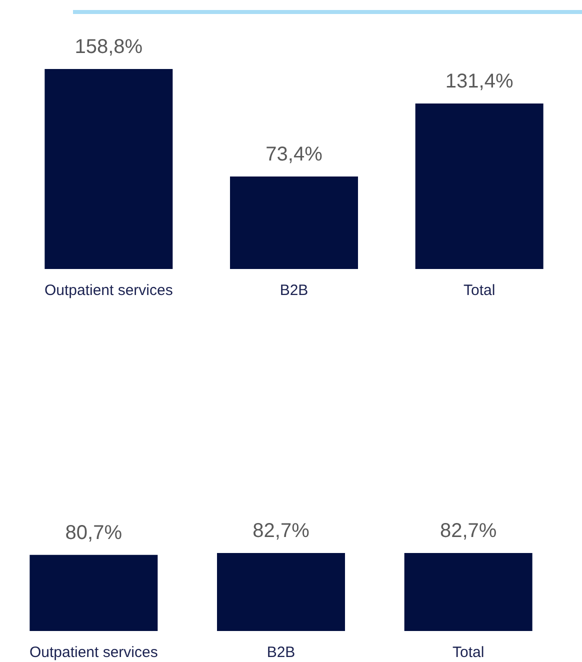  I want to click on data-label: 158,8%, so click(108, 47).